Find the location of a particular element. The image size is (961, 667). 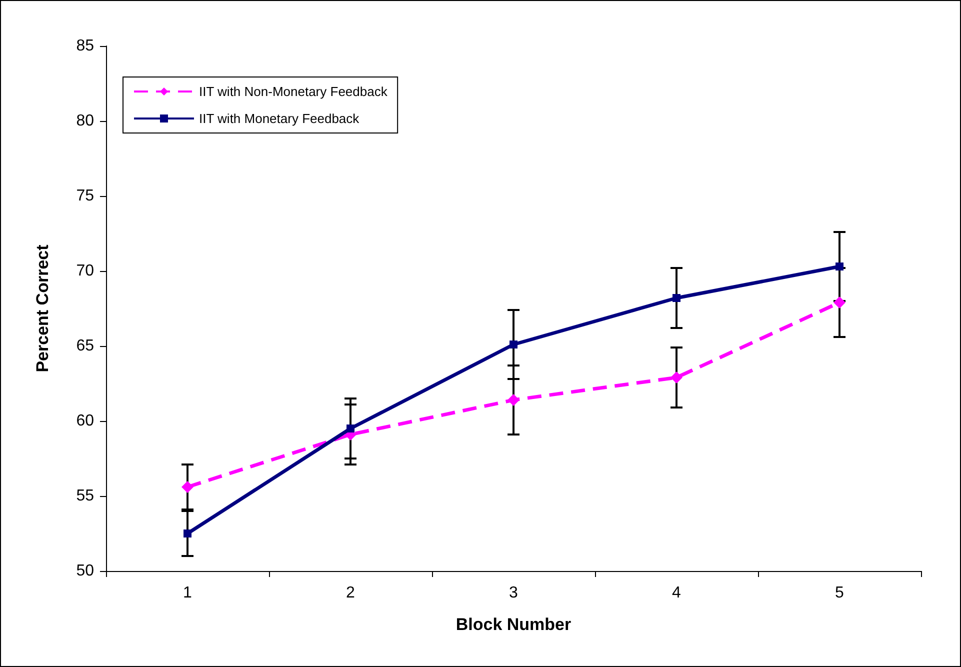

x-axis-title: Block Number is located at coordinates (514, 624).